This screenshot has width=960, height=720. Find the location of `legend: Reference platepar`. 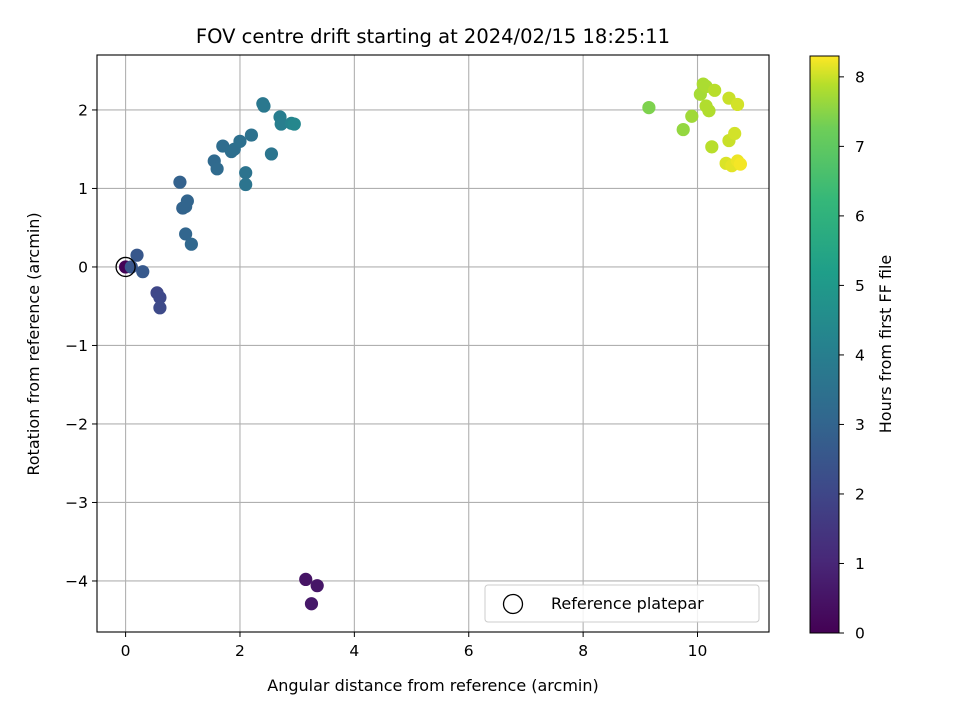

legend: Reference platepar is located at coordinates (622, 603).